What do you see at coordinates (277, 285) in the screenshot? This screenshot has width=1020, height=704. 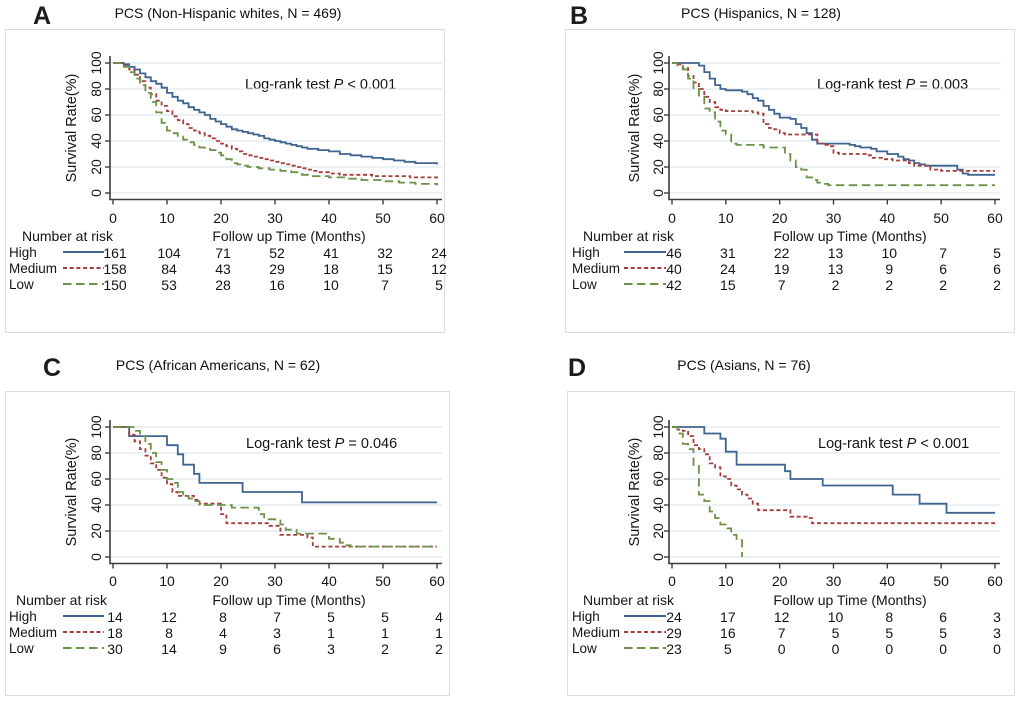 I see `risk-count: 16` at bounding box center [277, 285].